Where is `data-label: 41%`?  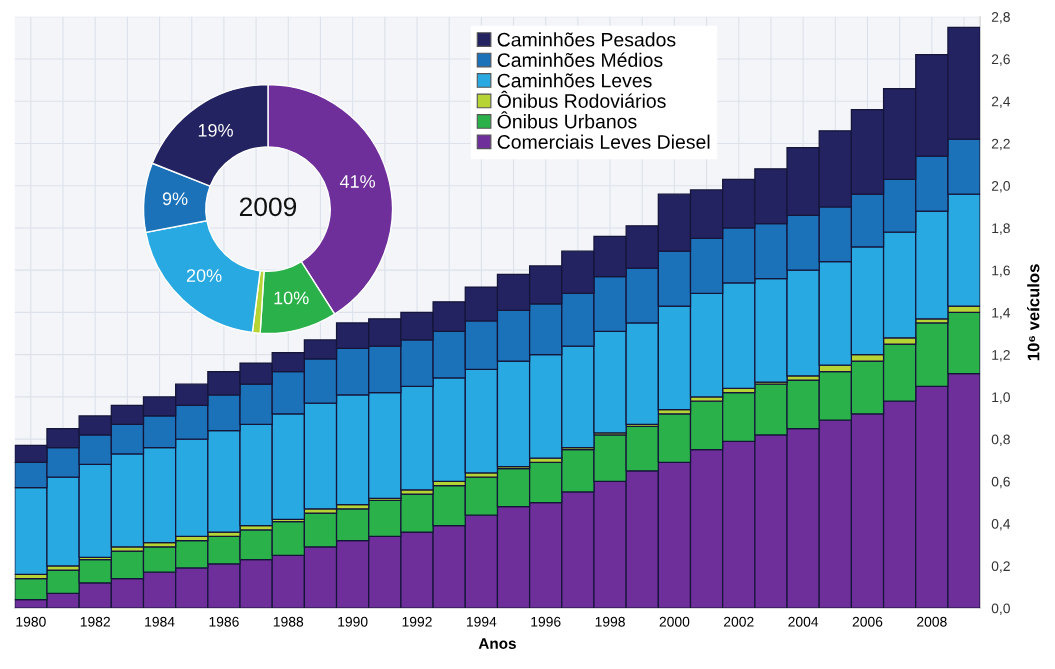 data-label: 41% is located at coordinates (357, 181).